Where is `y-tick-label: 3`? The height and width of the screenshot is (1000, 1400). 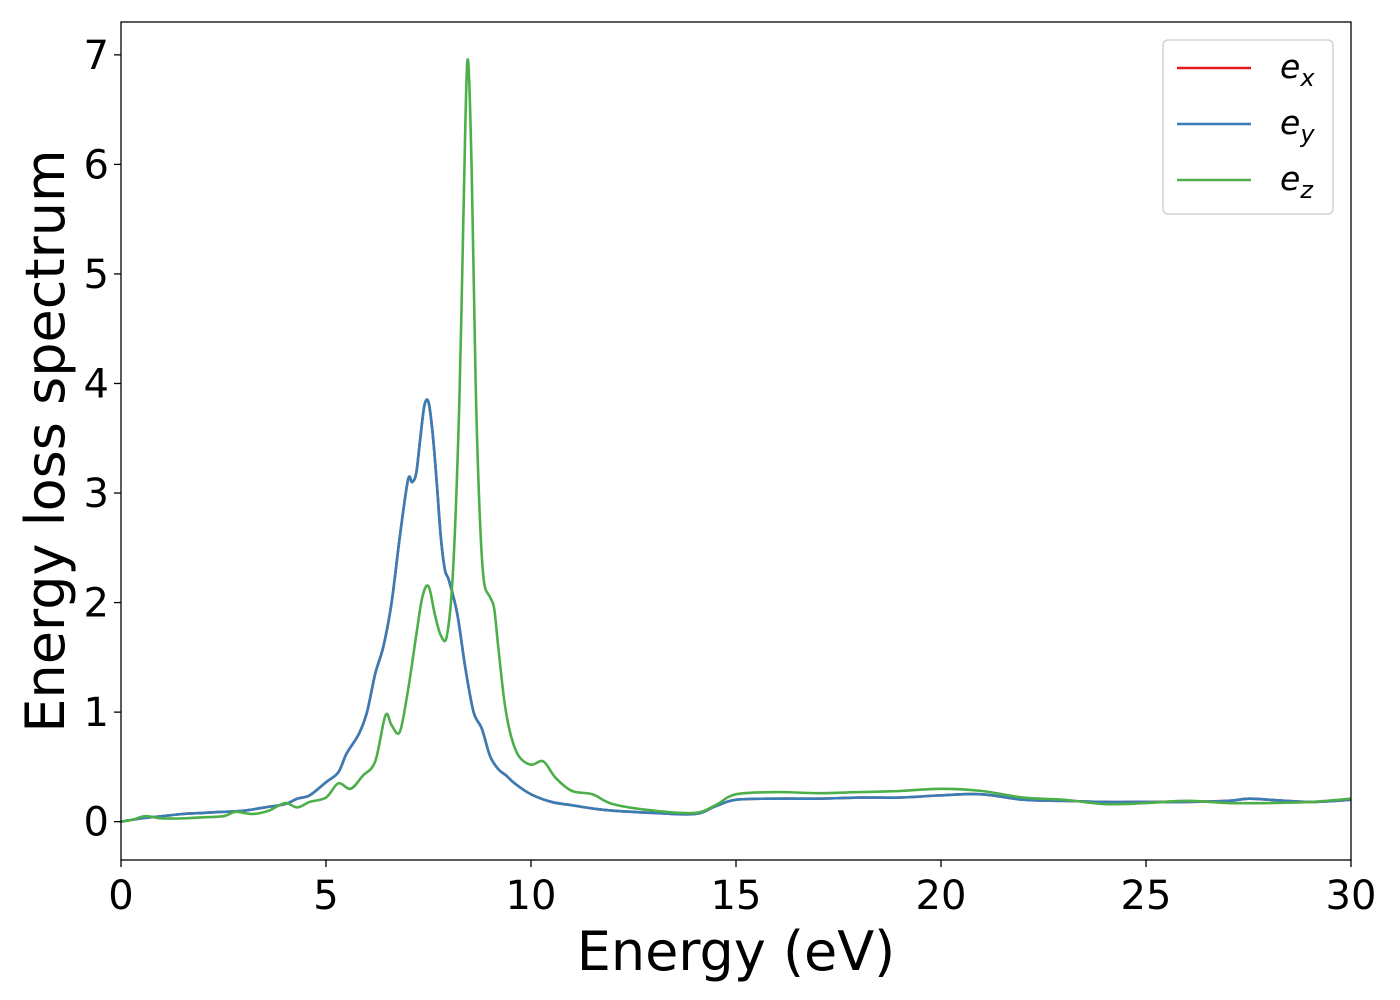 y-tick-label: 3 is located at coordinates (96, 494).